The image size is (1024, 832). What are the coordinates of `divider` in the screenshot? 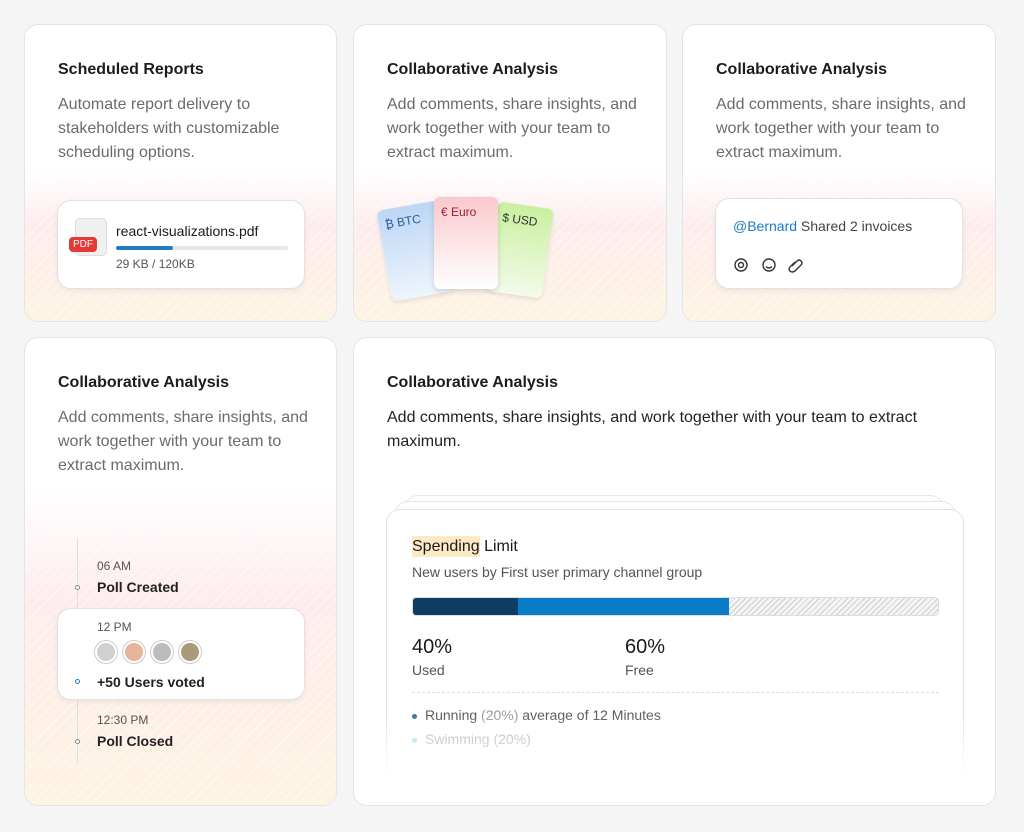 It's located at (675, 692).